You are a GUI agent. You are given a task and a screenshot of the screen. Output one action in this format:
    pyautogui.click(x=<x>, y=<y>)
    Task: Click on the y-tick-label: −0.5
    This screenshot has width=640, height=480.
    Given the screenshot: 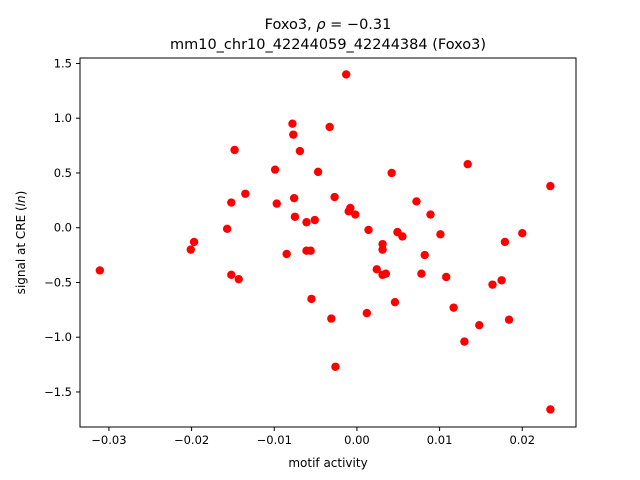 What is the action you would take?
    pyautogui.click(x=58, y=282)
    